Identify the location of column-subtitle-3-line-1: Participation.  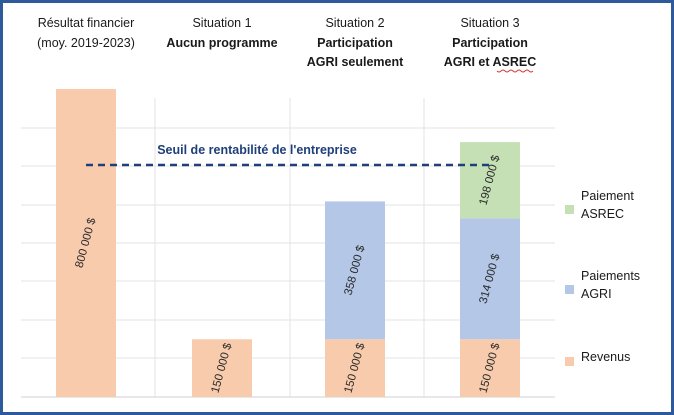
(355, 43).